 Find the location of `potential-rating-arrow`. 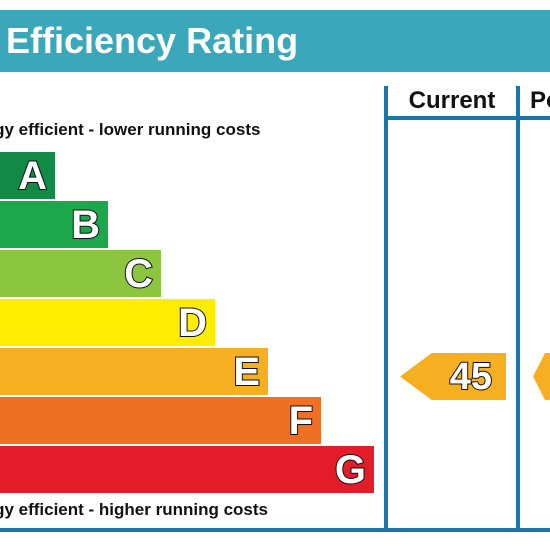

potential-rating-arrow is located at coordinates (541, 376).